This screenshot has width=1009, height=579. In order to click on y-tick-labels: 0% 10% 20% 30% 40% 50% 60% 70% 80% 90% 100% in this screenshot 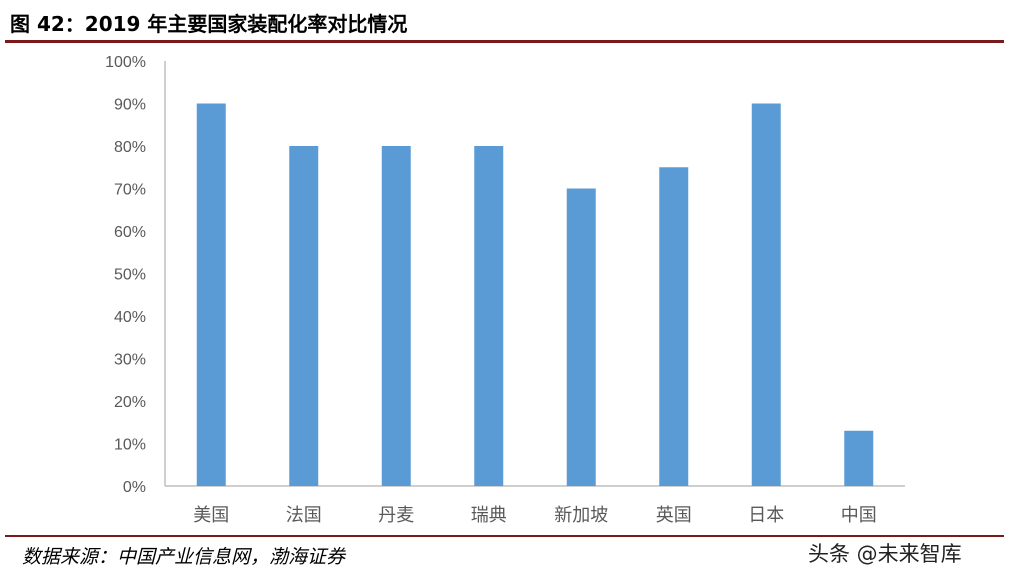, I will do `click(125, 275)`.